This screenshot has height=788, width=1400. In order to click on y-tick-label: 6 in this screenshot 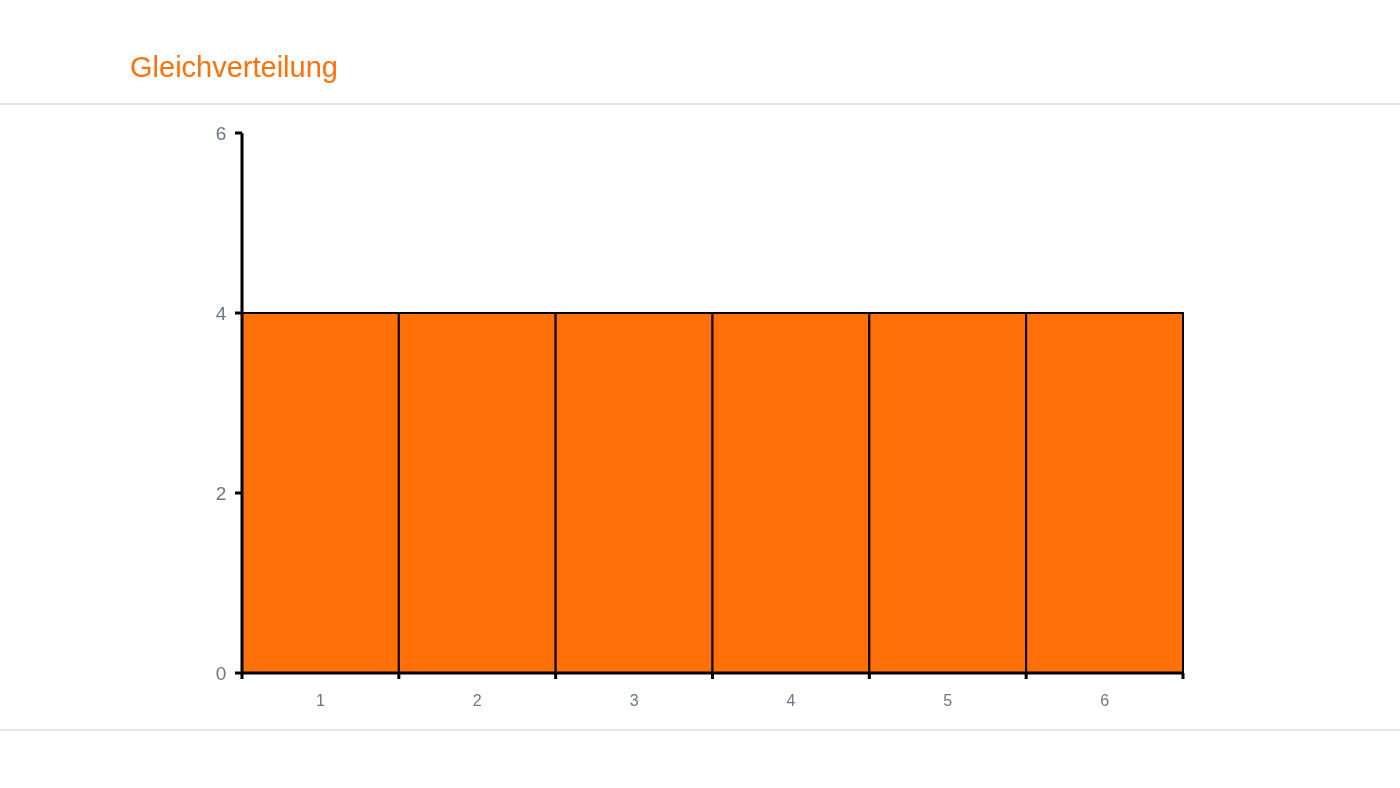, I will do `click(221, 133)`.